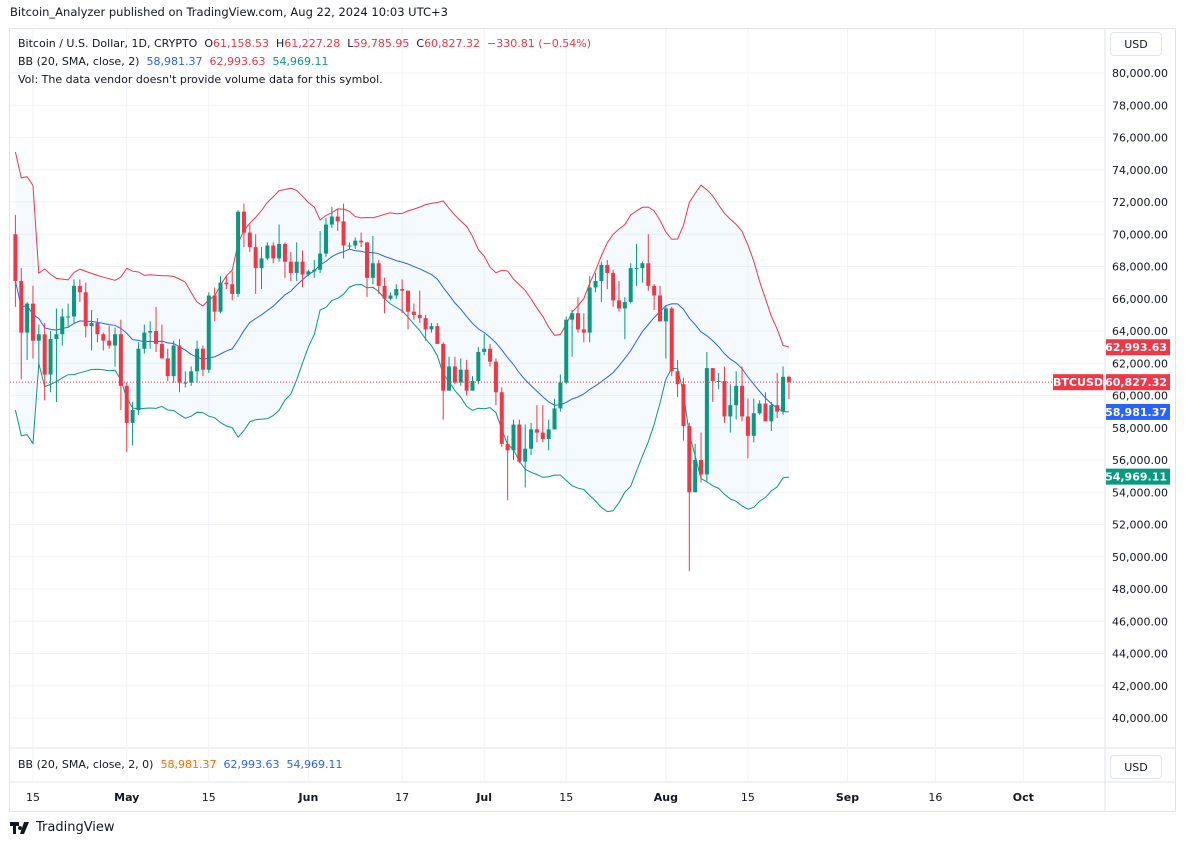 This screenshot has height=846, width=1187. Describe the element at coordinates (1140, 73) in the screenshot. I see `y-tick-label: 80,000.00` at that location.